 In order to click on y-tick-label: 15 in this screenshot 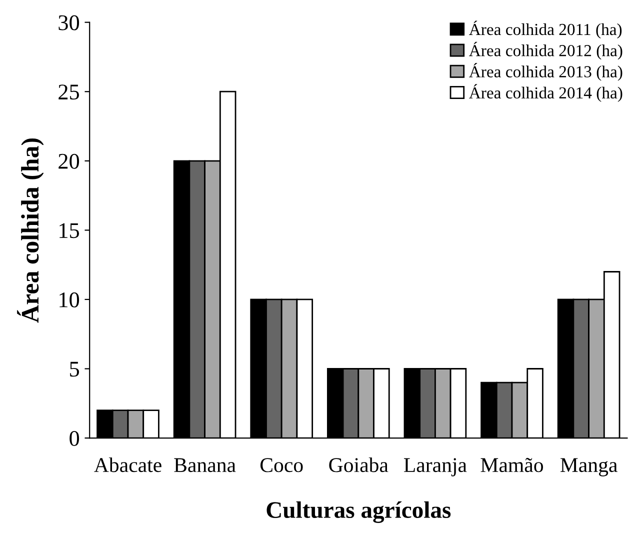, I will do `click(70, 230)`.